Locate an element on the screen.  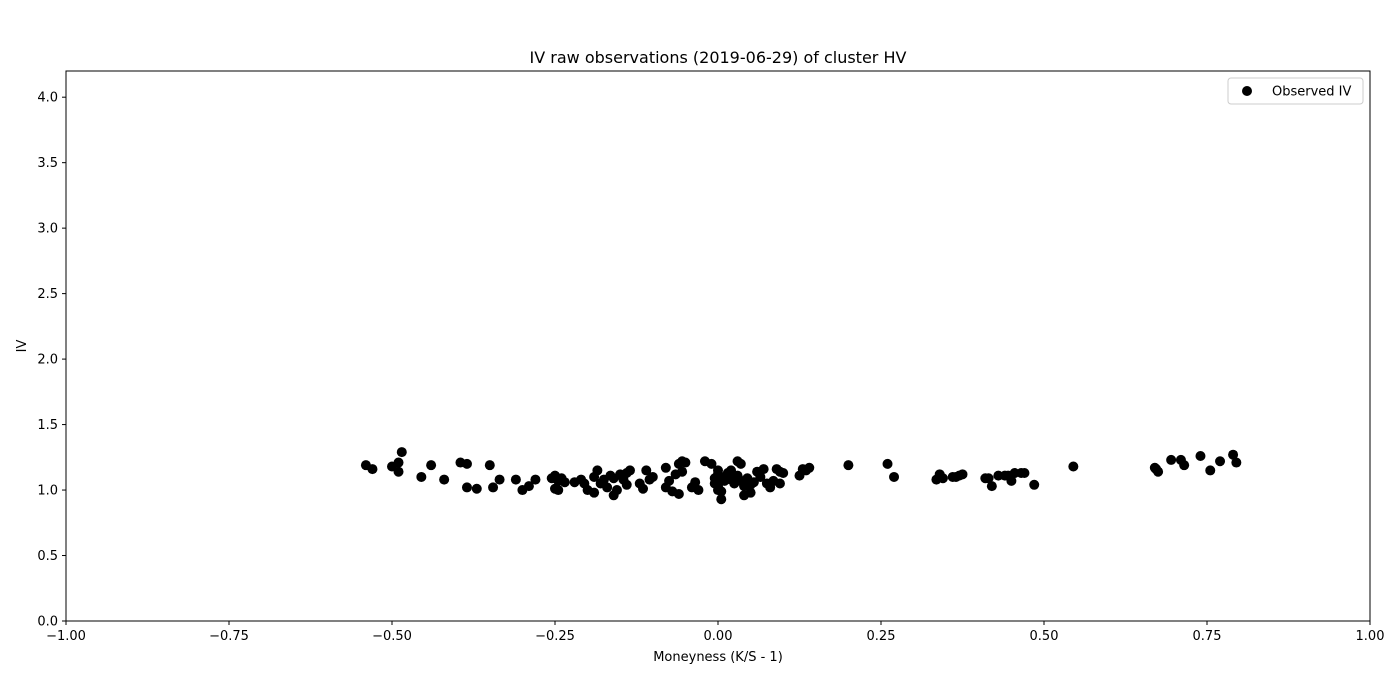
y-tick-label: 4.0 is located at coordinates (47, 98).